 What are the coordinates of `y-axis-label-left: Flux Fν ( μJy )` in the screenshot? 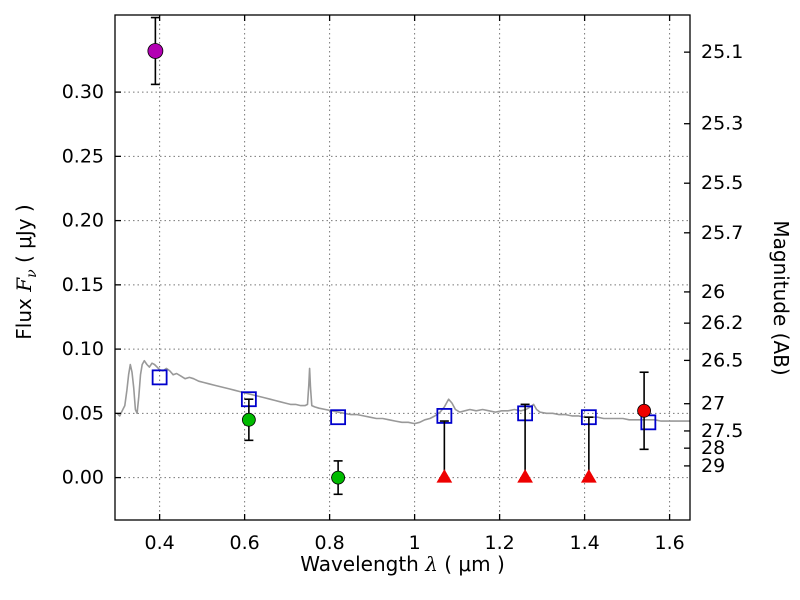 It's located at (26, 271).